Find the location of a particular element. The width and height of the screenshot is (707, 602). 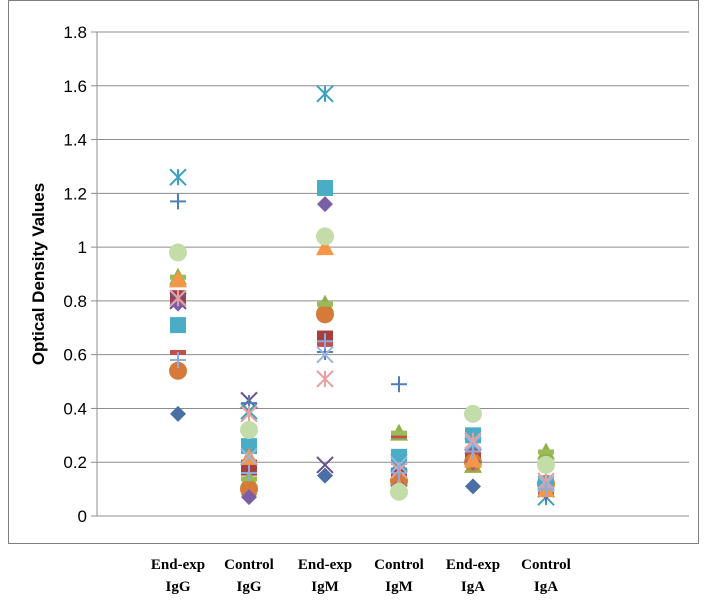

y-tick-label: 0.4 is located at coordinates (75, 408).